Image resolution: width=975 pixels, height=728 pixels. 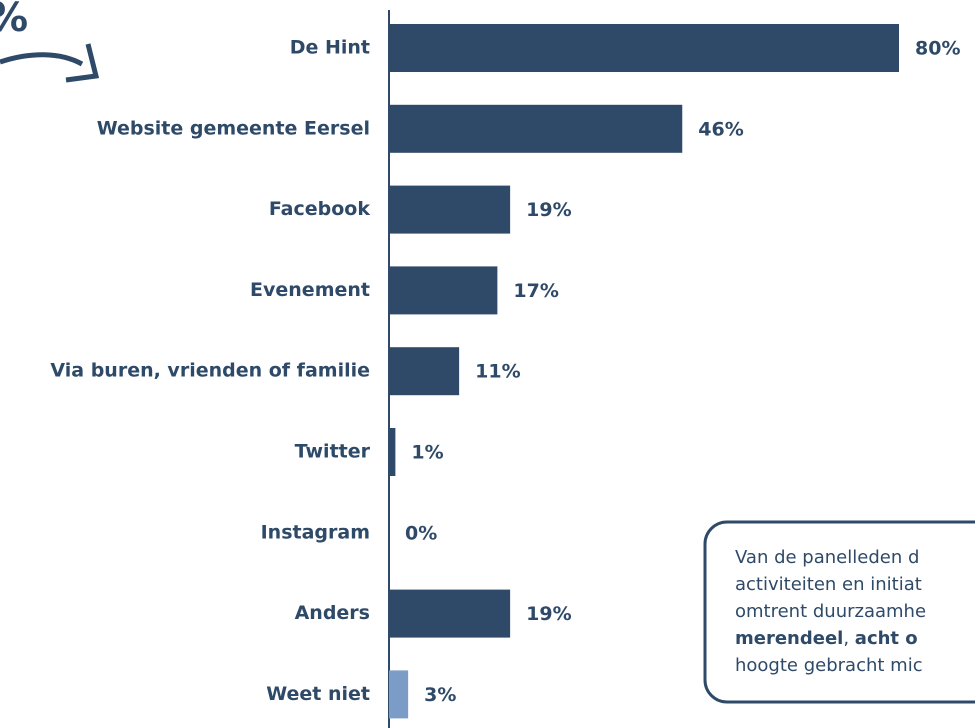 What do you see at coordinates (310, 290) in the screenshot?
I see `category-label: Evenement` at bounding box center [310, 290].